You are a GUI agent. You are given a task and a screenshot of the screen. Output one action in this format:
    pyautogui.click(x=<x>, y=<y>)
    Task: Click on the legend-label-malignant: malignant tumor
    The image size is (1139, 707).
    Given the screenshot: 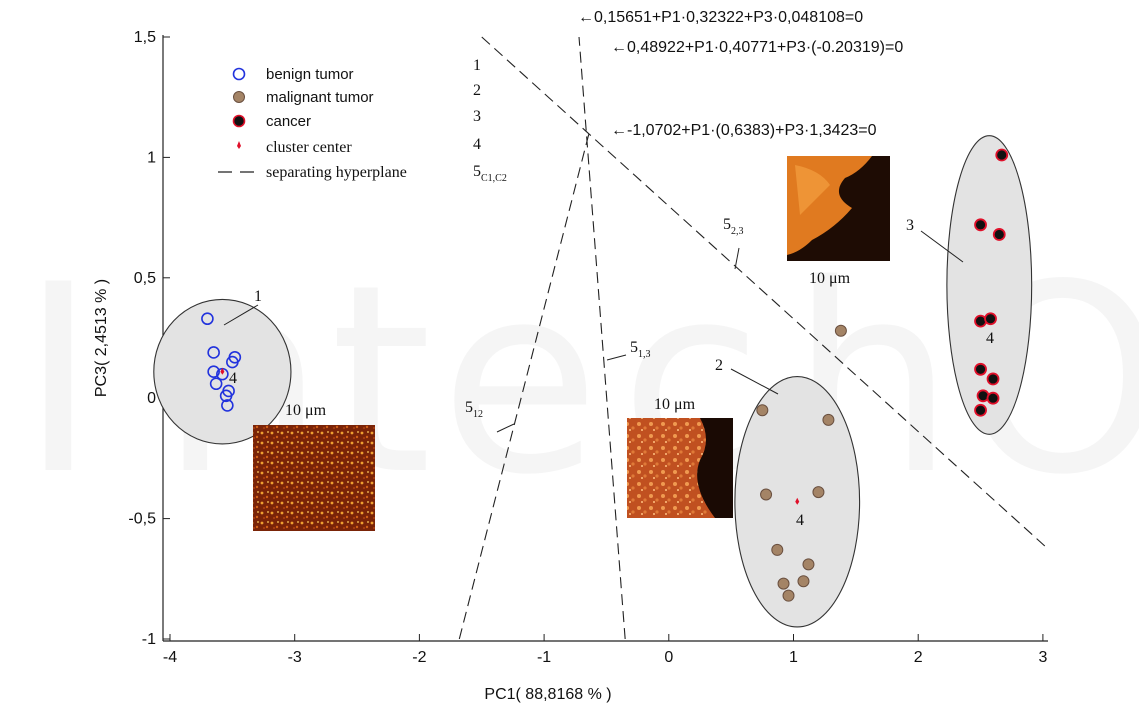 What is the action you would take?
    pyautogui.click(x=320, y=97)
    